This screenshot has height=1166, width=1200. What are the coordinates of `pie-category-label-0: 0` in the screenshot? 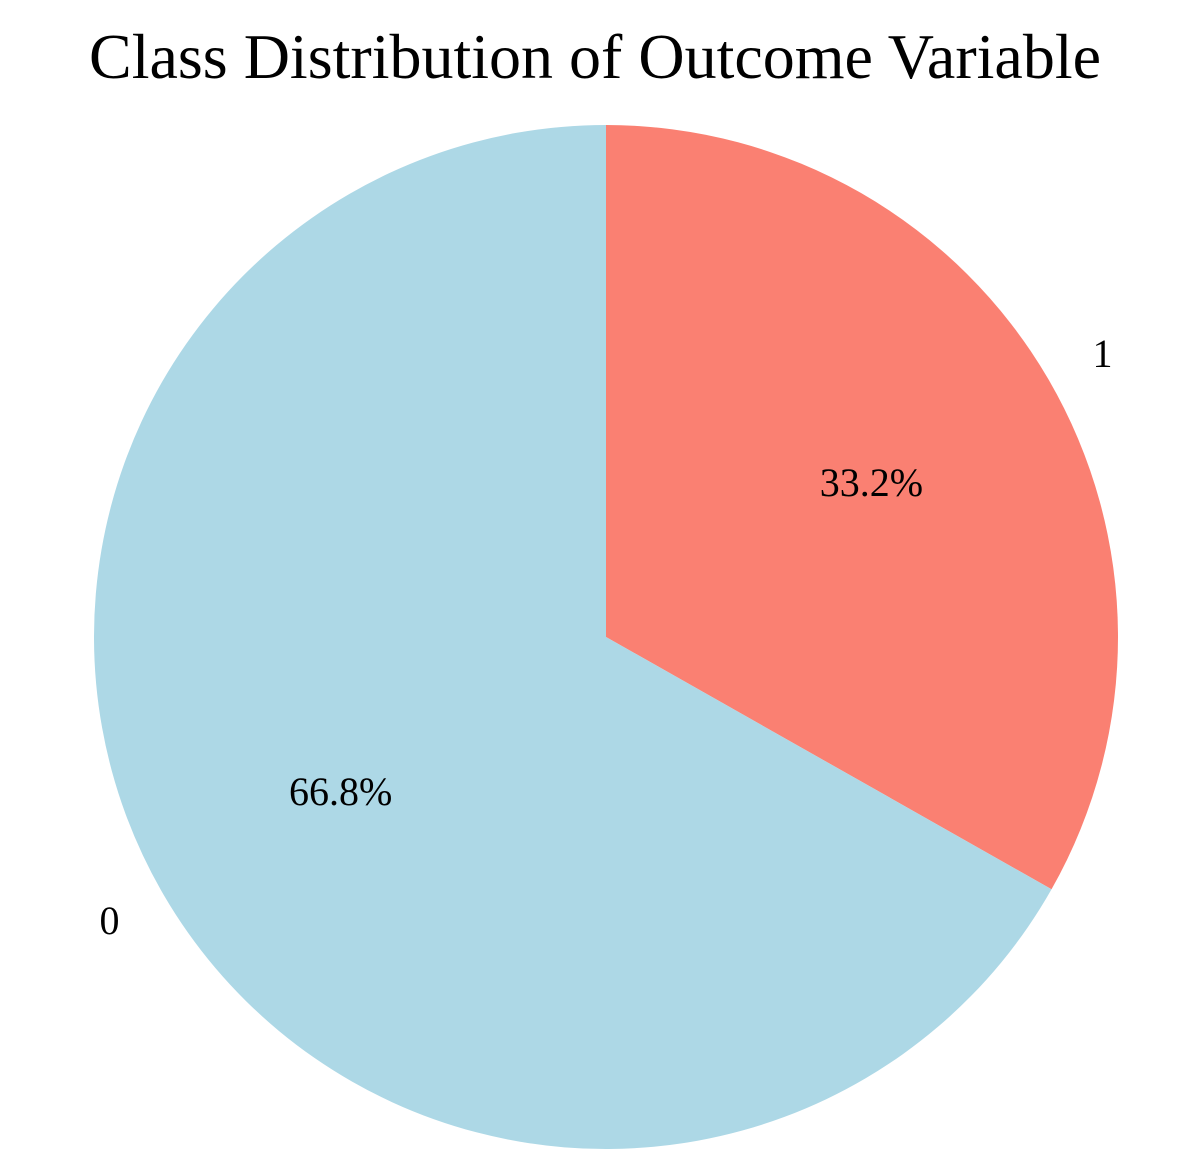 It's located at (109, 920).